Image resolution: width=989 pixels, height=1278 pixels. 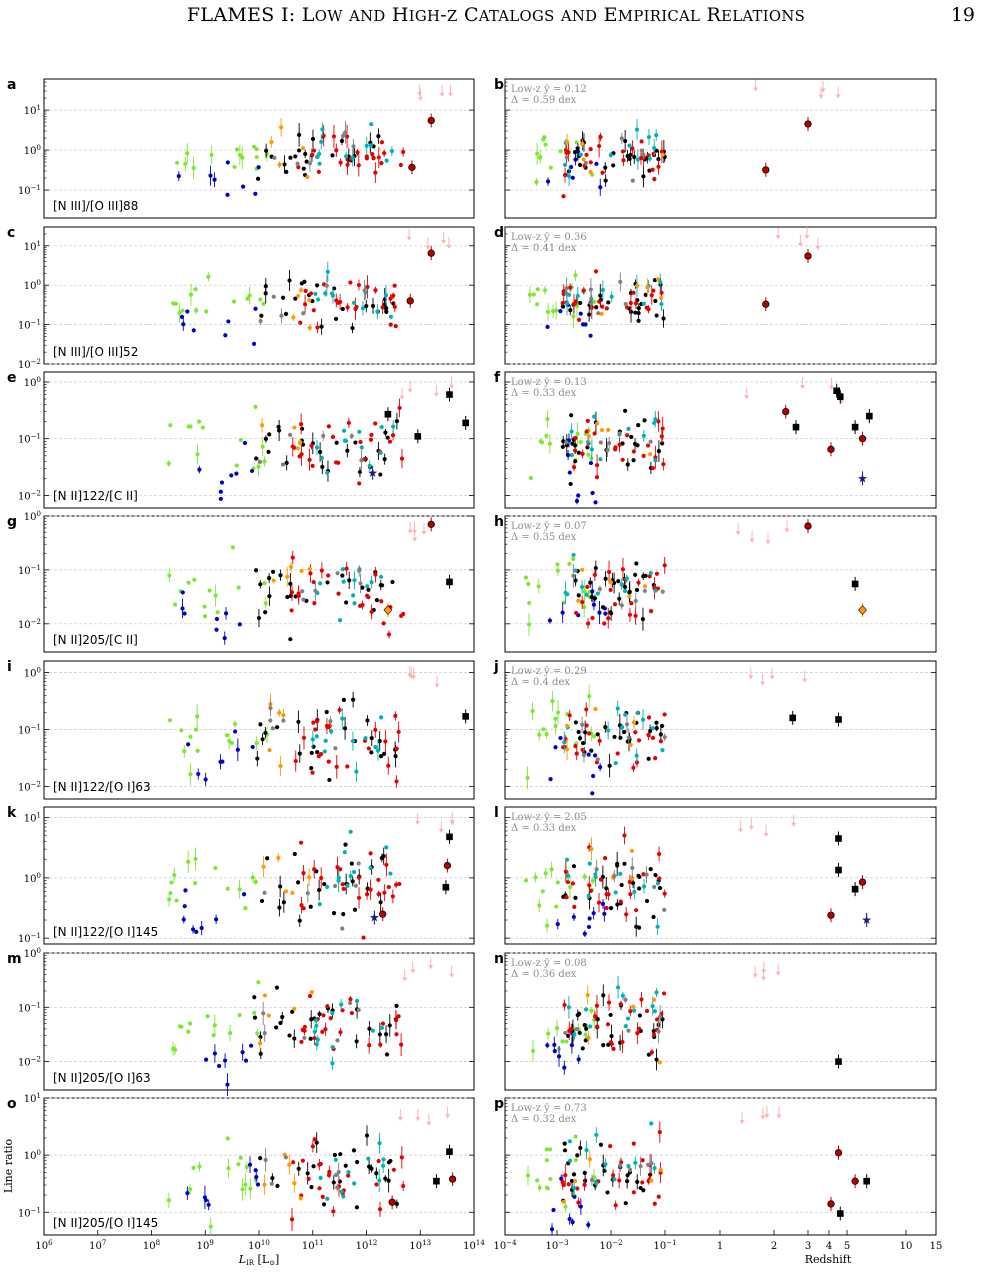 What do you see at coordinates (866, 920) in the screenshot?
I see `highz-star: ★` at bounding box center [866, 920].